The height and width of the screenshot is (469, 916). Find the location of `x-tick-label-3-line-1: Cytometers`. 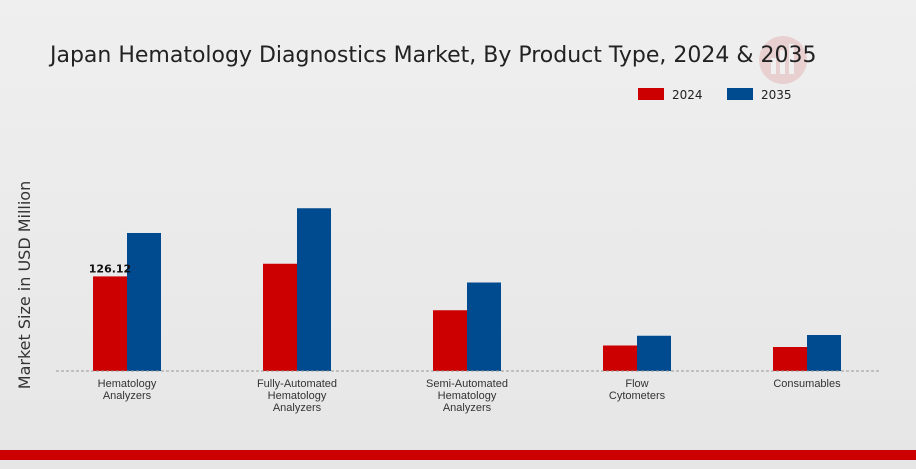

x-tick-label-3-line-1: Cytometers is located at coordinates (637, 396).